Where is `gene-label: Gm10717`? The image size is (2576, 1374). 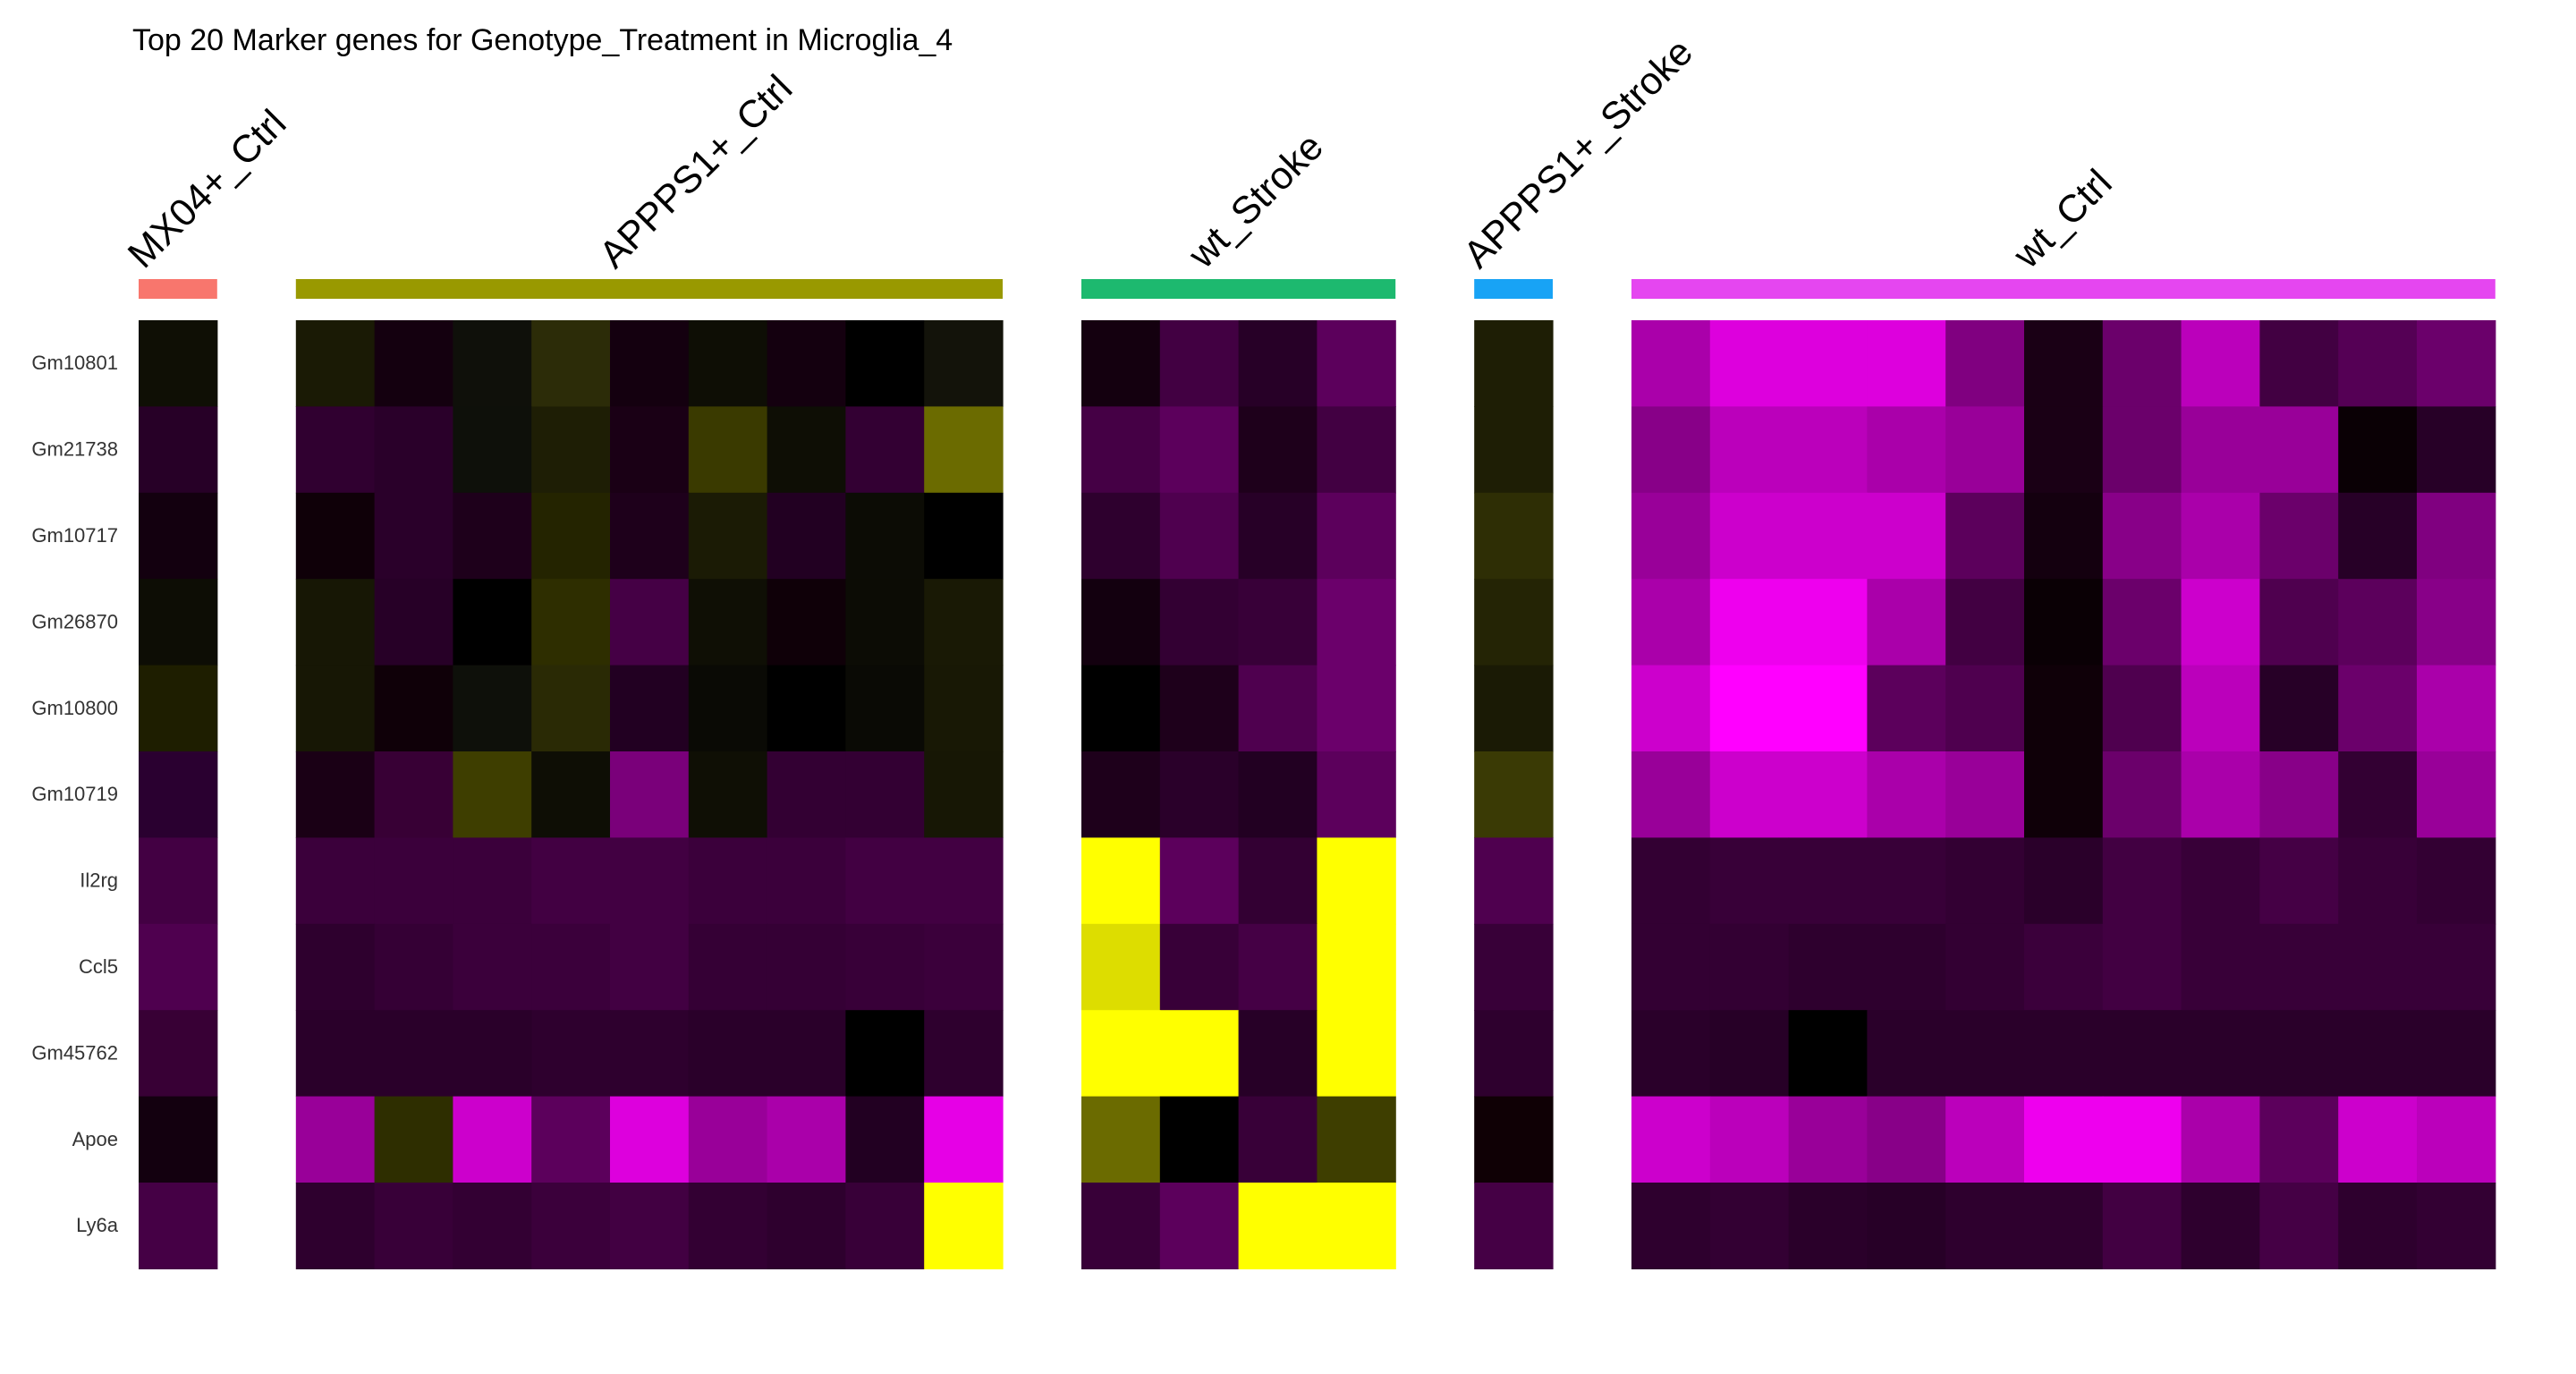 gene-label: Gm10717 is located at coordinates (74, 535).